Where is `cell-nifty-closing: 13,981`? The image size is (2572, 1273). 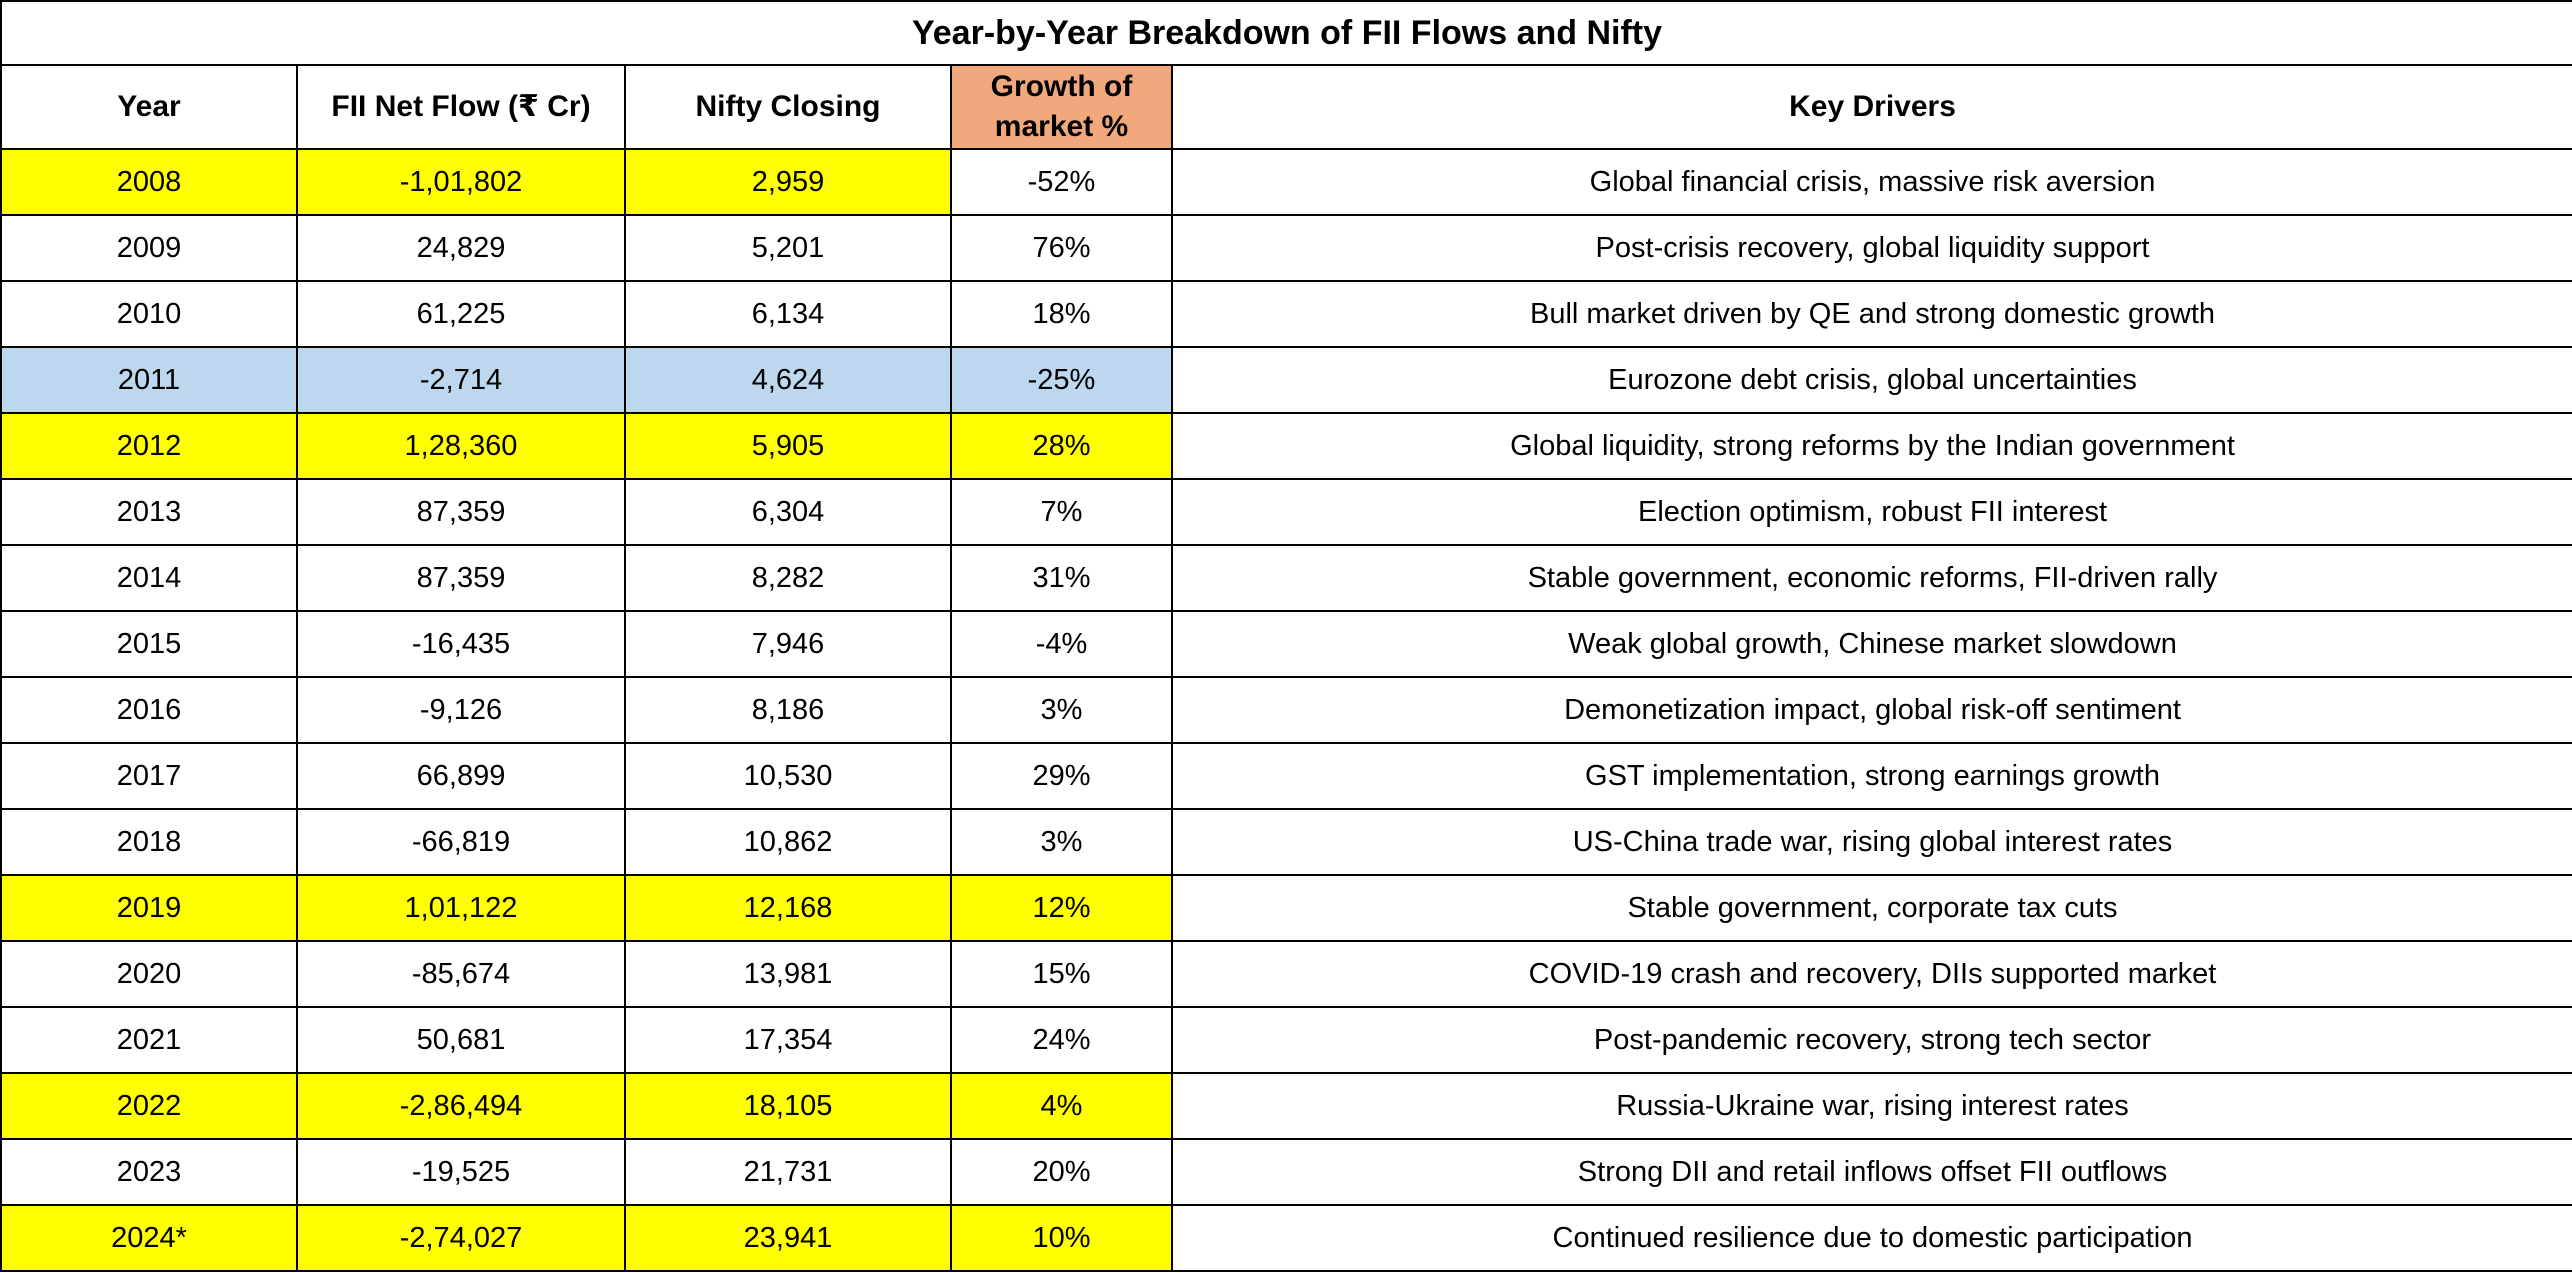
cell-nifty-closing: 13,981 is located at coordinates (788, 974).